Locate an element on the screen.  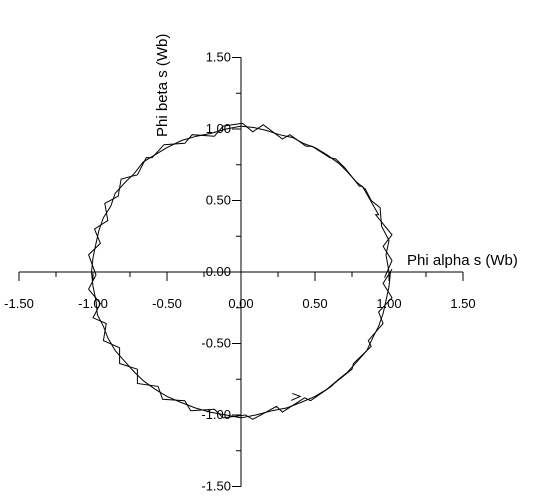
x-tick-label: -1.00 is located at coordinates (93, 303).